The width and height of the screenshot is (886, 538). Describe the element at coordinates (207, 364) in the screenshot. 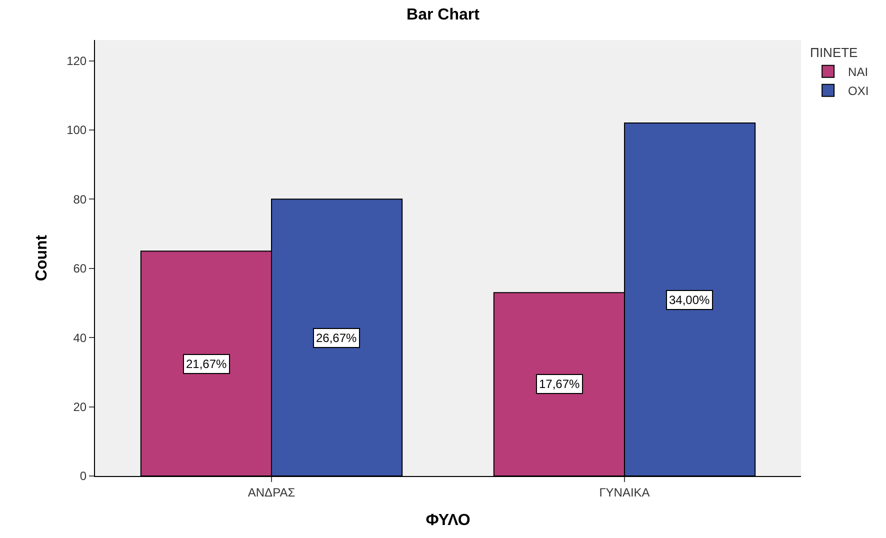

I see `annotation: 21,67%` at that location.